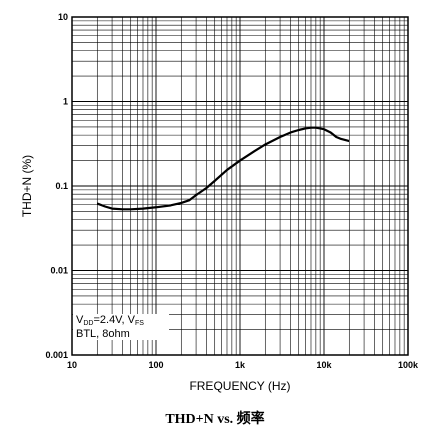 The image size is (430, 435). I want to click on y-tick-label-10: 10, so click(63, 17).